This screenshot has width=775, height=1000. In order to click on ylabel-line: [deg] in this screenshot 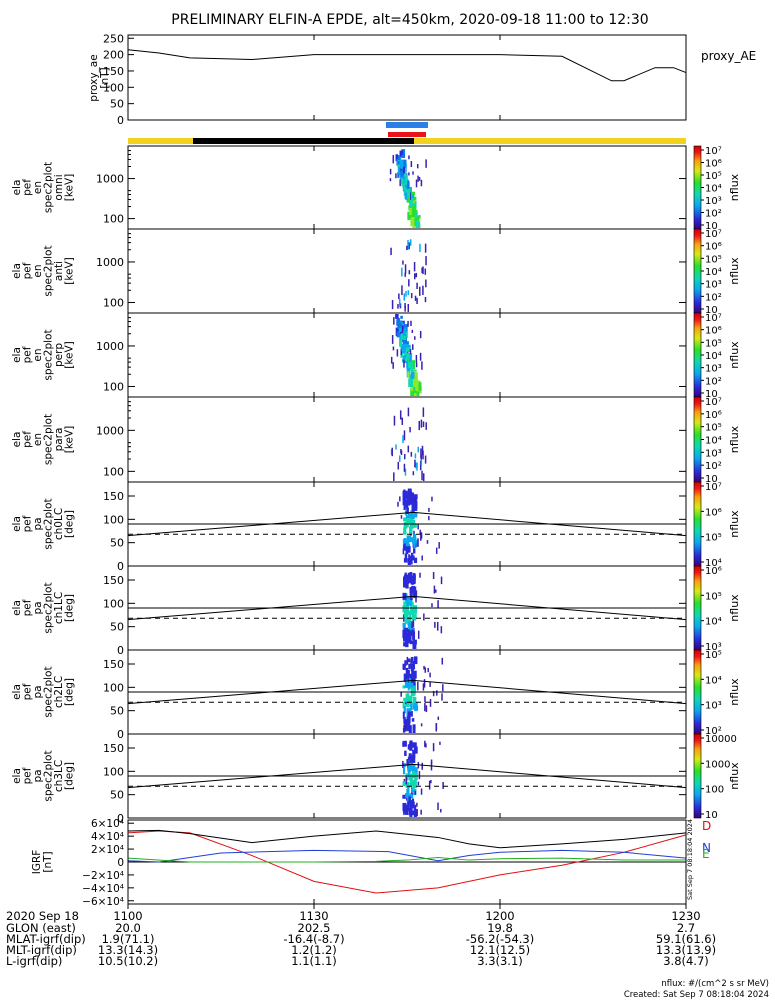, I will do `click(69, 776)`.